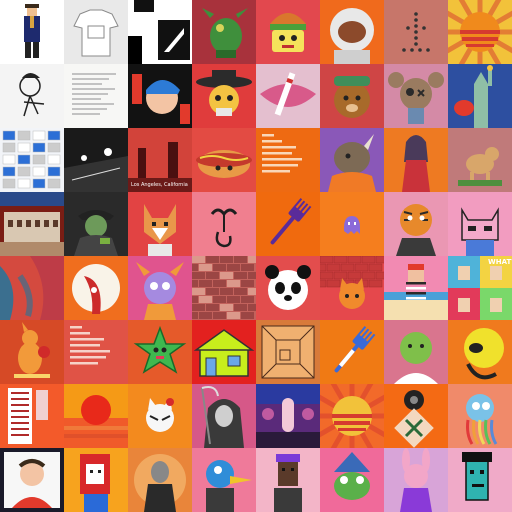  Describe the element at coordinates (224, 288) in the screenshot. I see `gallery-tile-brick-noise-texture` at that location.